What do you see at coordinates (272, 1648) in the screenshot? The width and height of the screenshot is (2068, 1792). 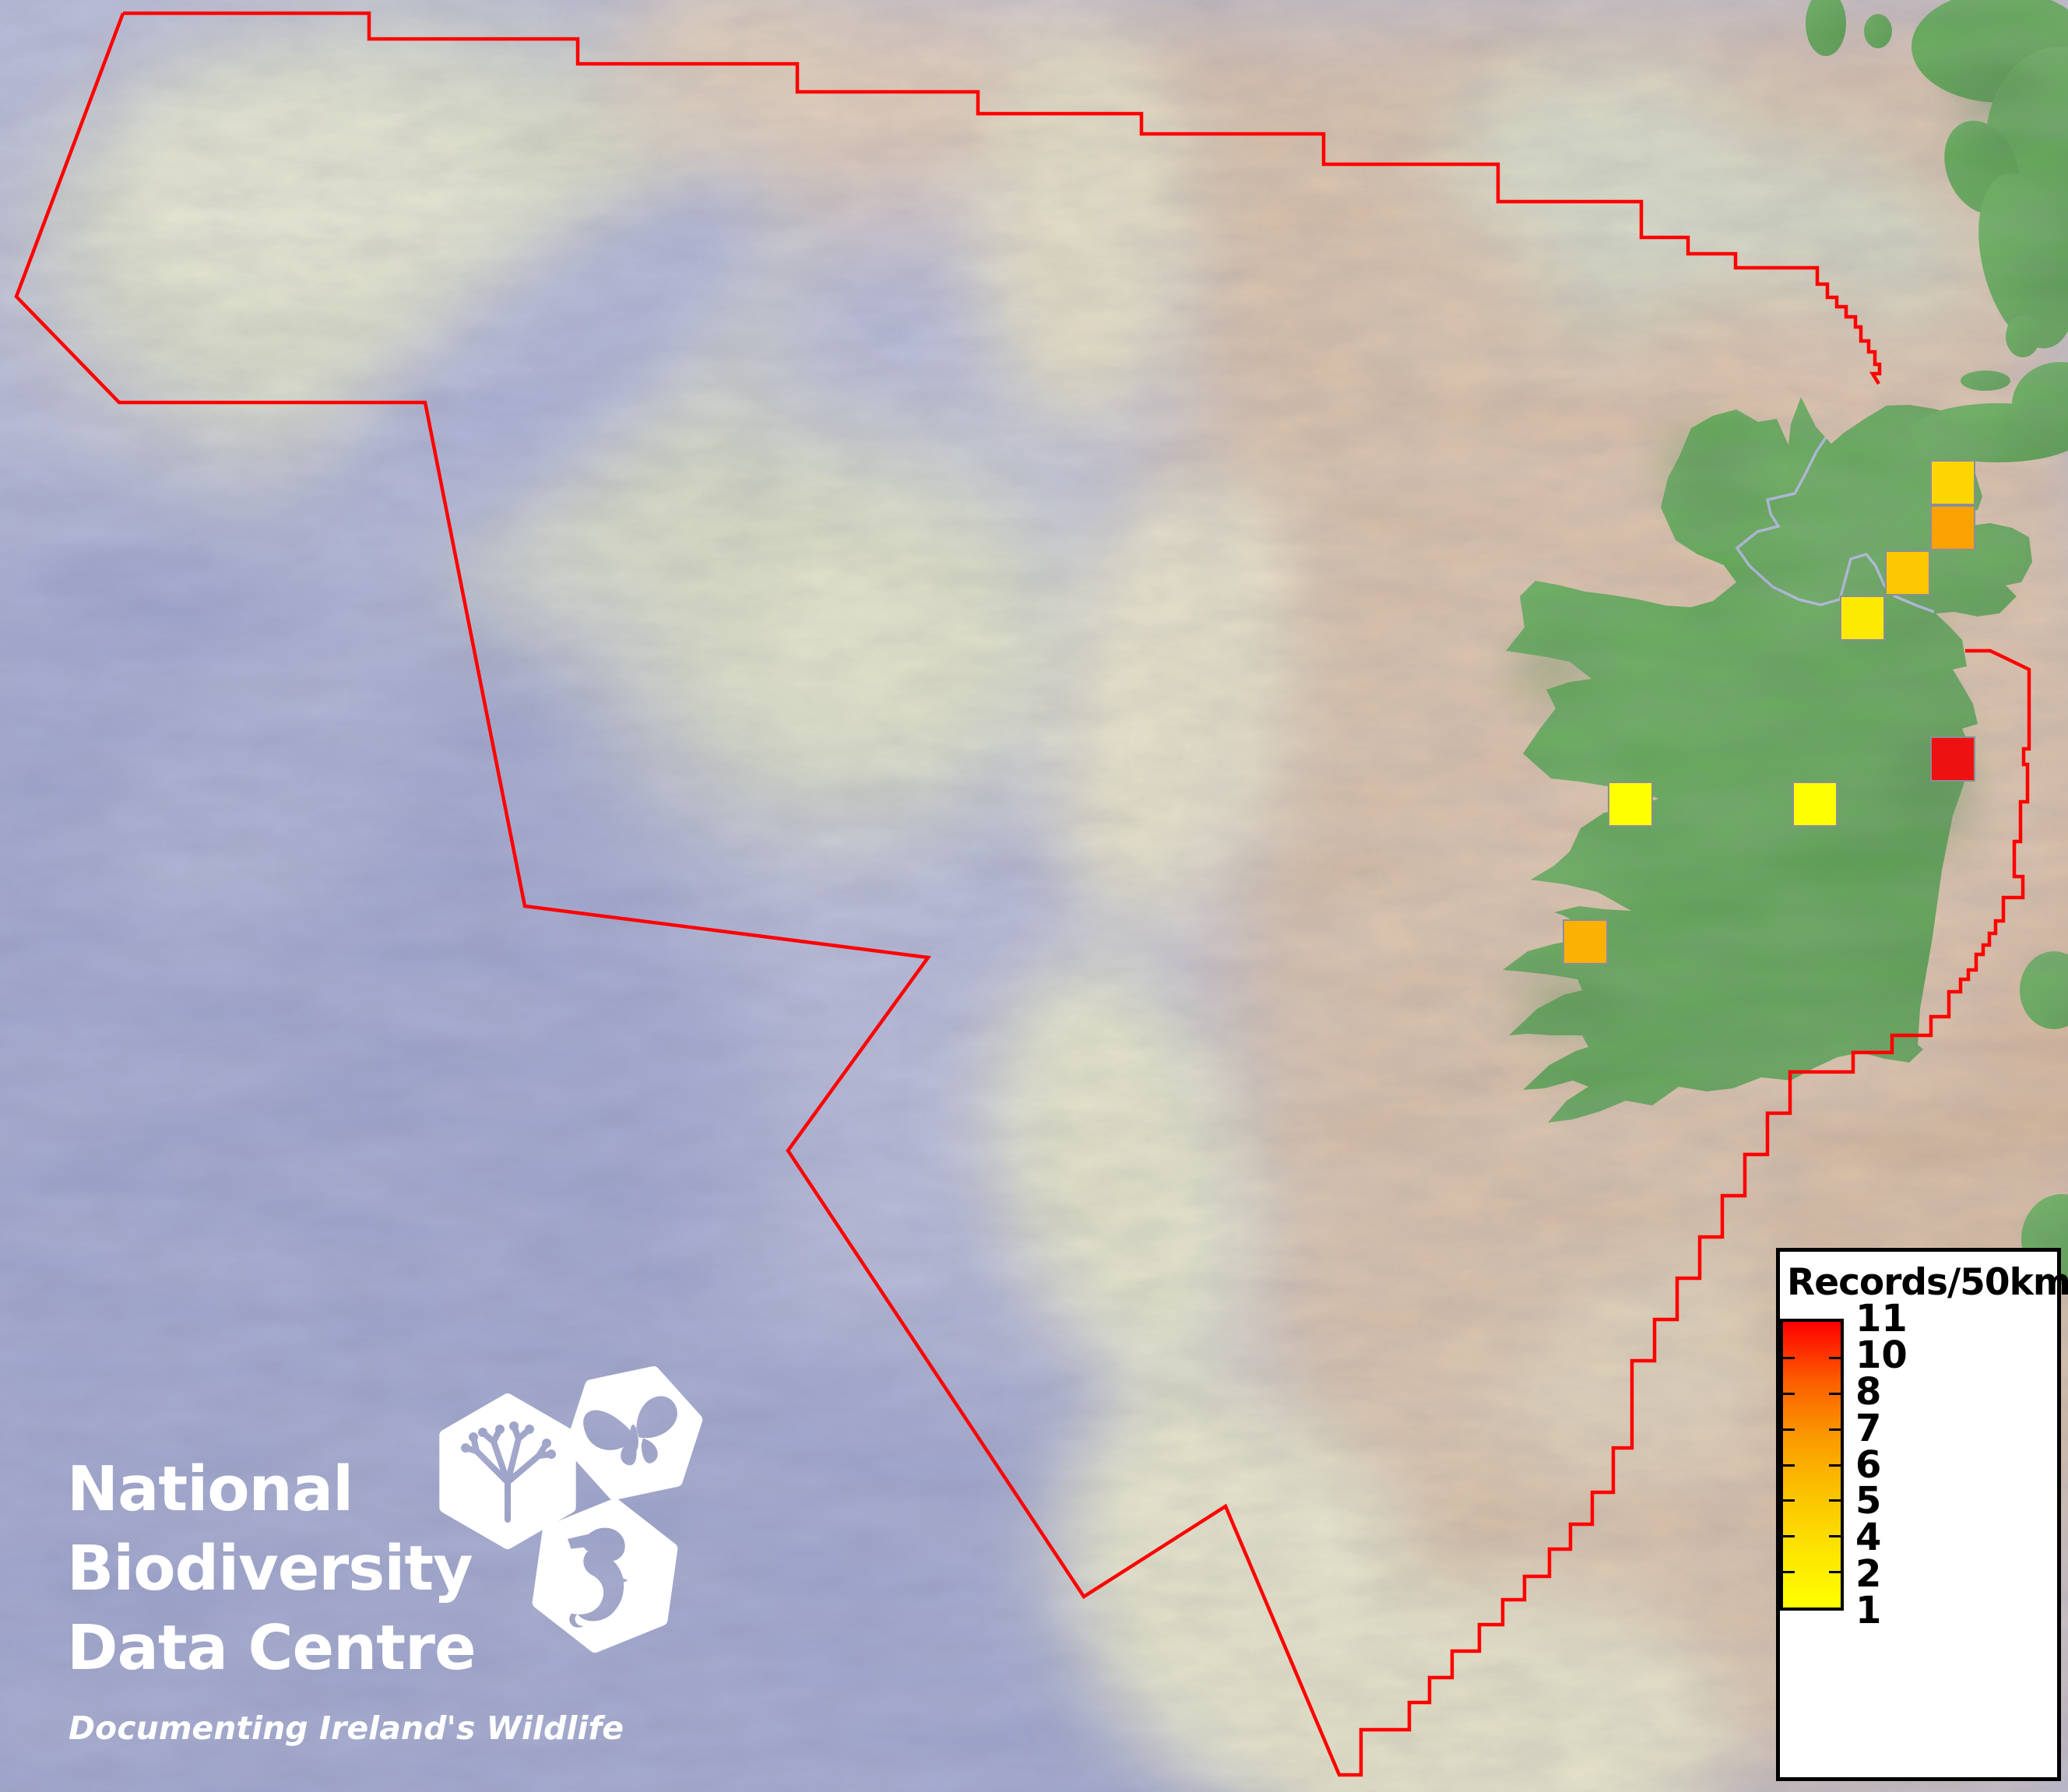 I see `logo-line-3: Data Centre` at bounding box center [272, 1648].